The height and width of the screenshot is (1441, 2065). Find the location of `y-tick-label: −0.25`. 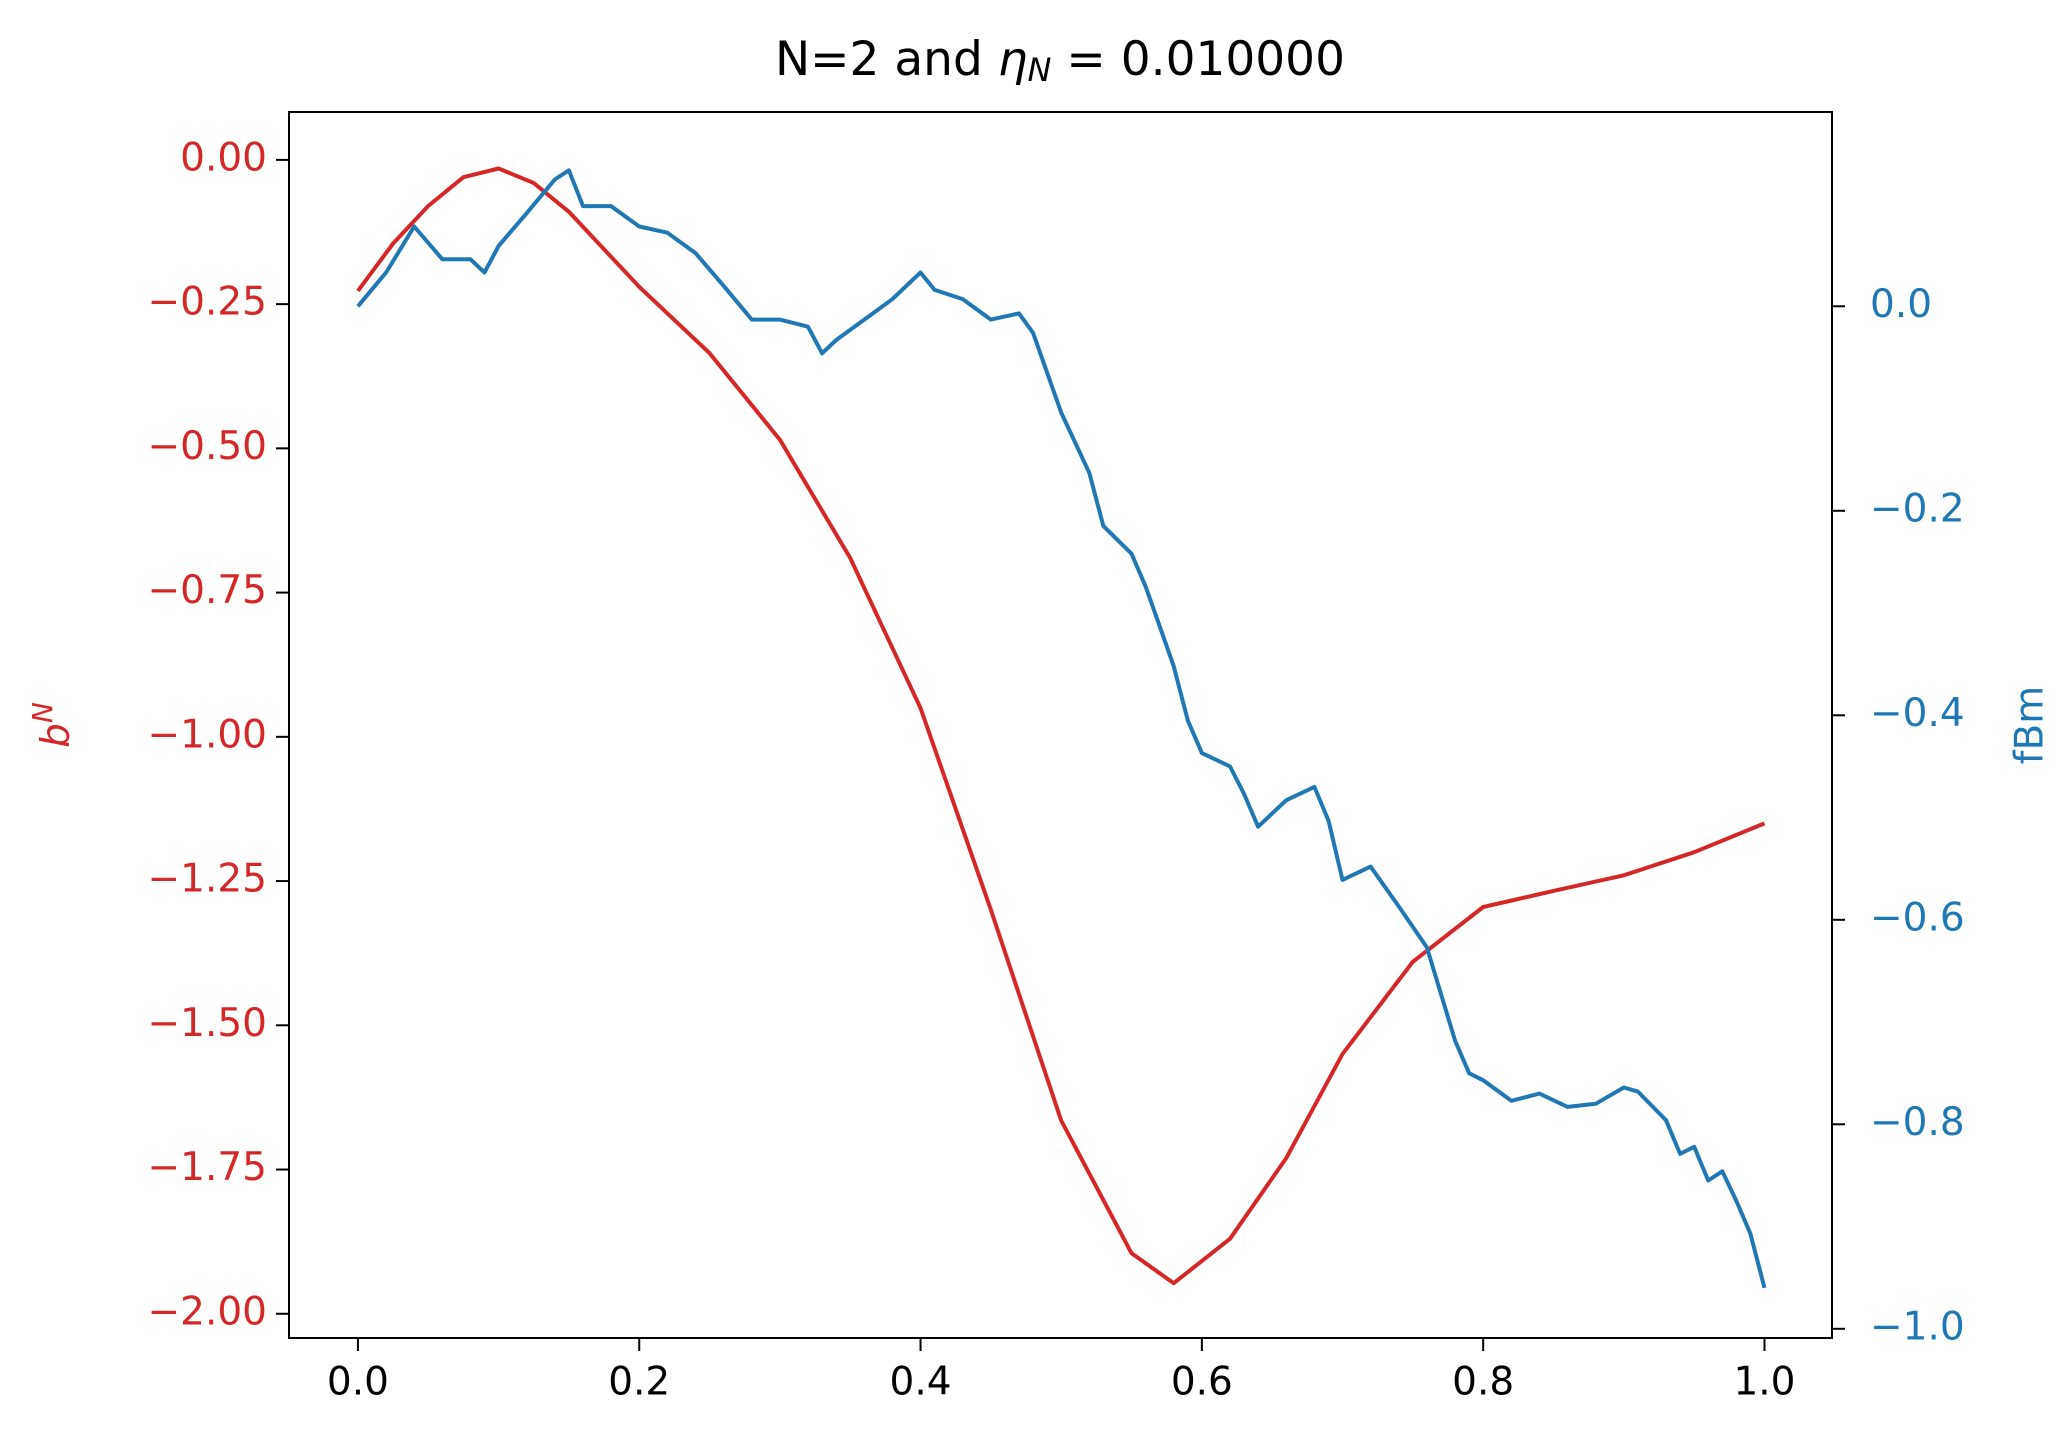

y-tick-label: −0.25 is located at coordinates (207, 302).